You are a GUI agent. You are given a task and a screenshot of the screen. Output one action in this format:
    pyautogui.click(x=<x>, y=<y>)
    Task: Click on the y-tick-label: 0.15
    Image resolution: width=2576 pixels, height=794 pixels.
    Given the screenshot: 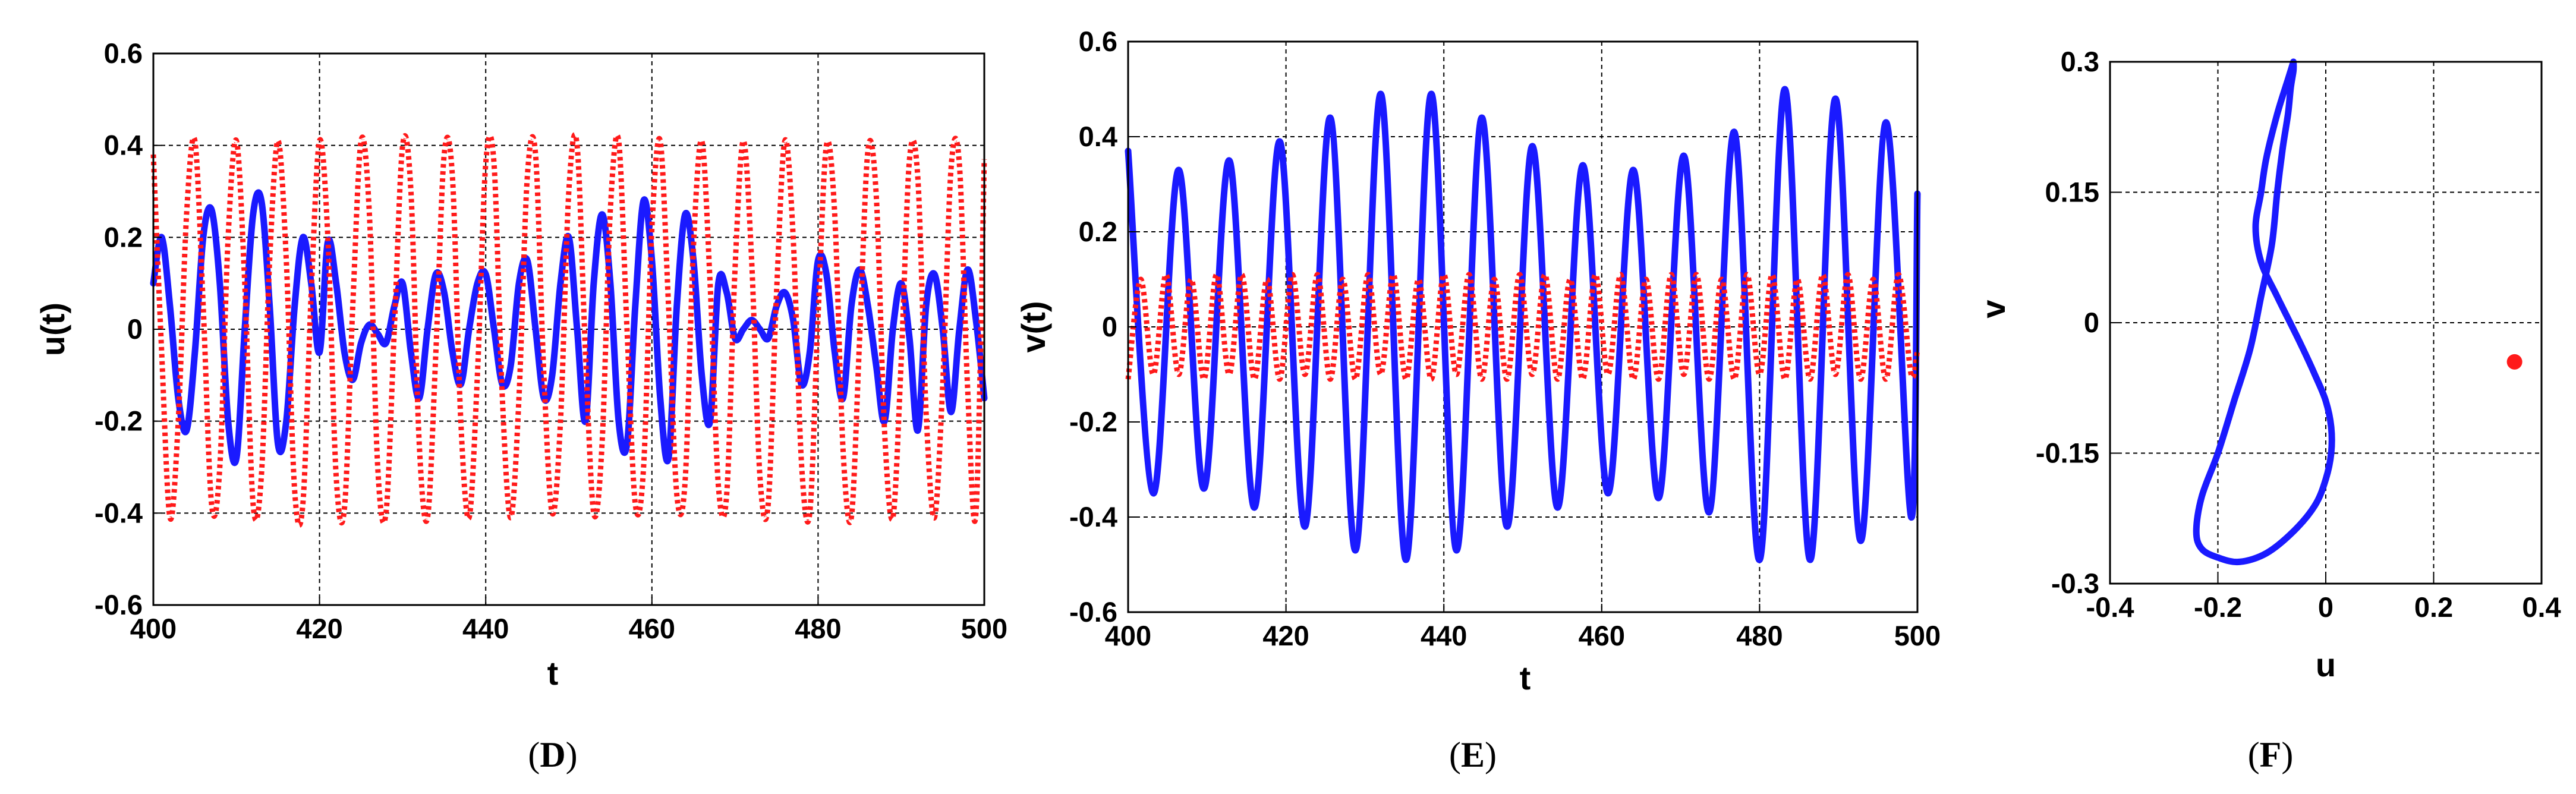 What is the action you would take?
    pyautogui.click(x=2072, y=192)
    